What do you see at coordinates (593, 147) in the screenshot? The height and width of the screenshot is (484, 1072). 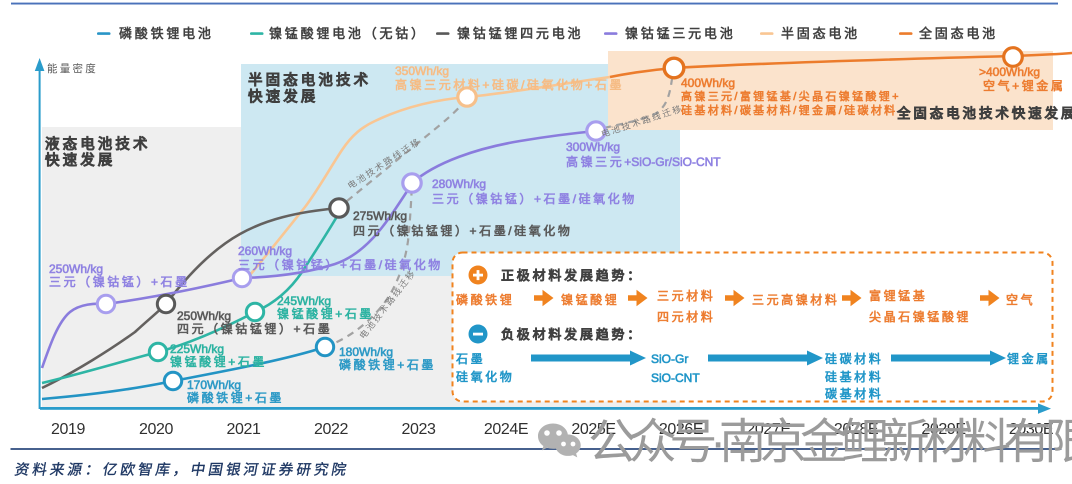 I see `svg-text: 300Wh/kg` at bounding box center [593, 147].